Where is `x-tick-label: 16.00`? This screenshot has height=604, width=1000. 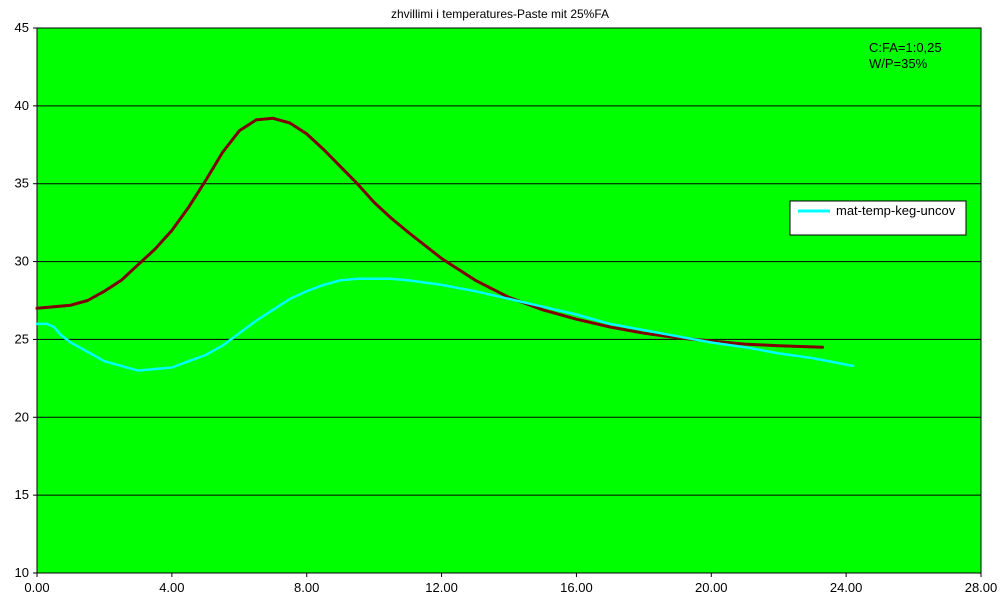 x-tick-label: 16.00 is located at coordinates (576, 587).